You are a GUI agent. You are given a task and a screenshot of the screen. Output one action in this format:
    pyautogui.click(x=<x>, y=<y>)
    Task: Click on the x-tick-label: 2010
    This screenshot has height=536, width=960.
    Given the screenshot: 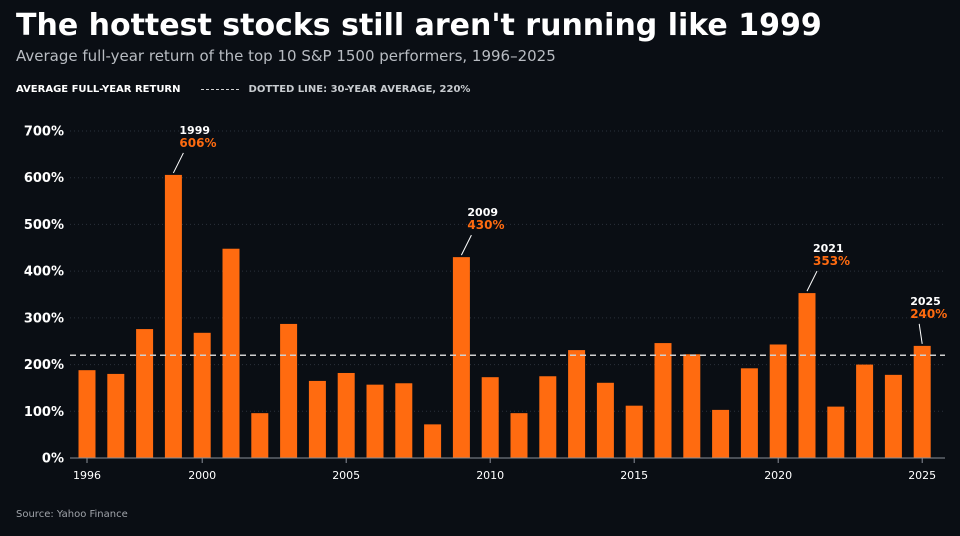 What is the action you would take?
    pyautogui.click(x=490, y=475)
    